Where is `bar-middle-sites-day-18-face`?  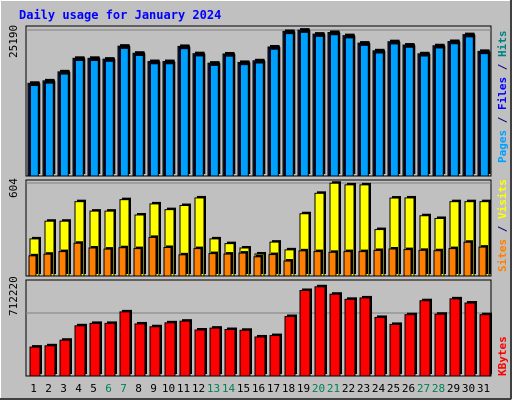
bar-middle-sites-day-18-face is located at coordinates (287, 268).